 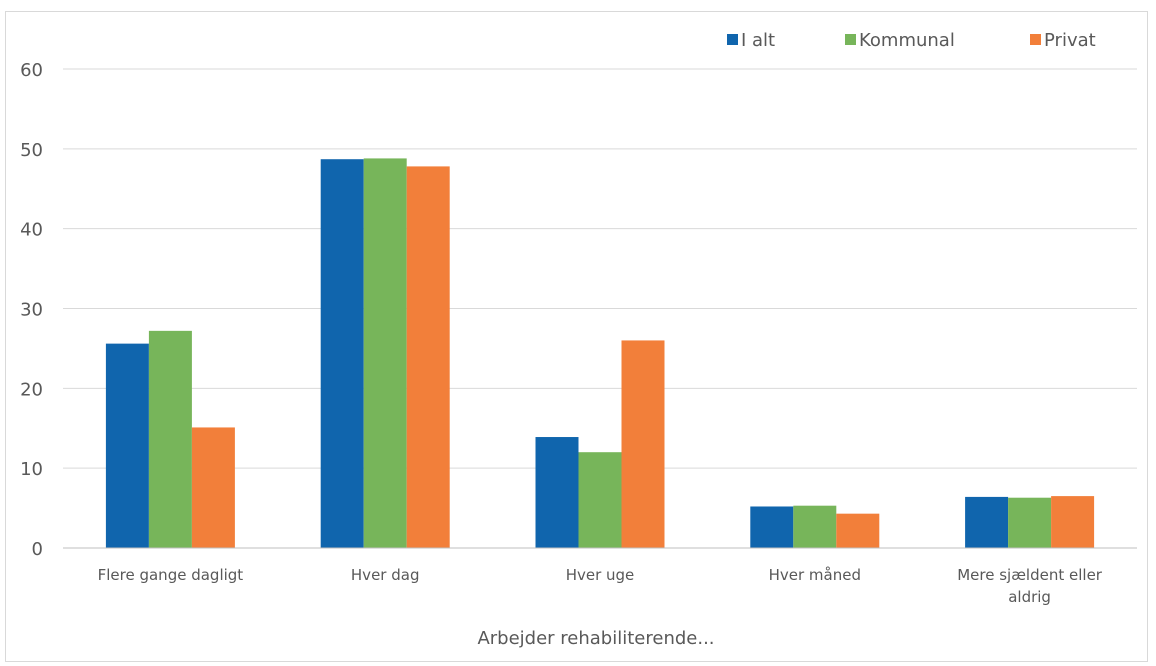 I want to click on y-tick-label: 20, so click(x=31, y=389).